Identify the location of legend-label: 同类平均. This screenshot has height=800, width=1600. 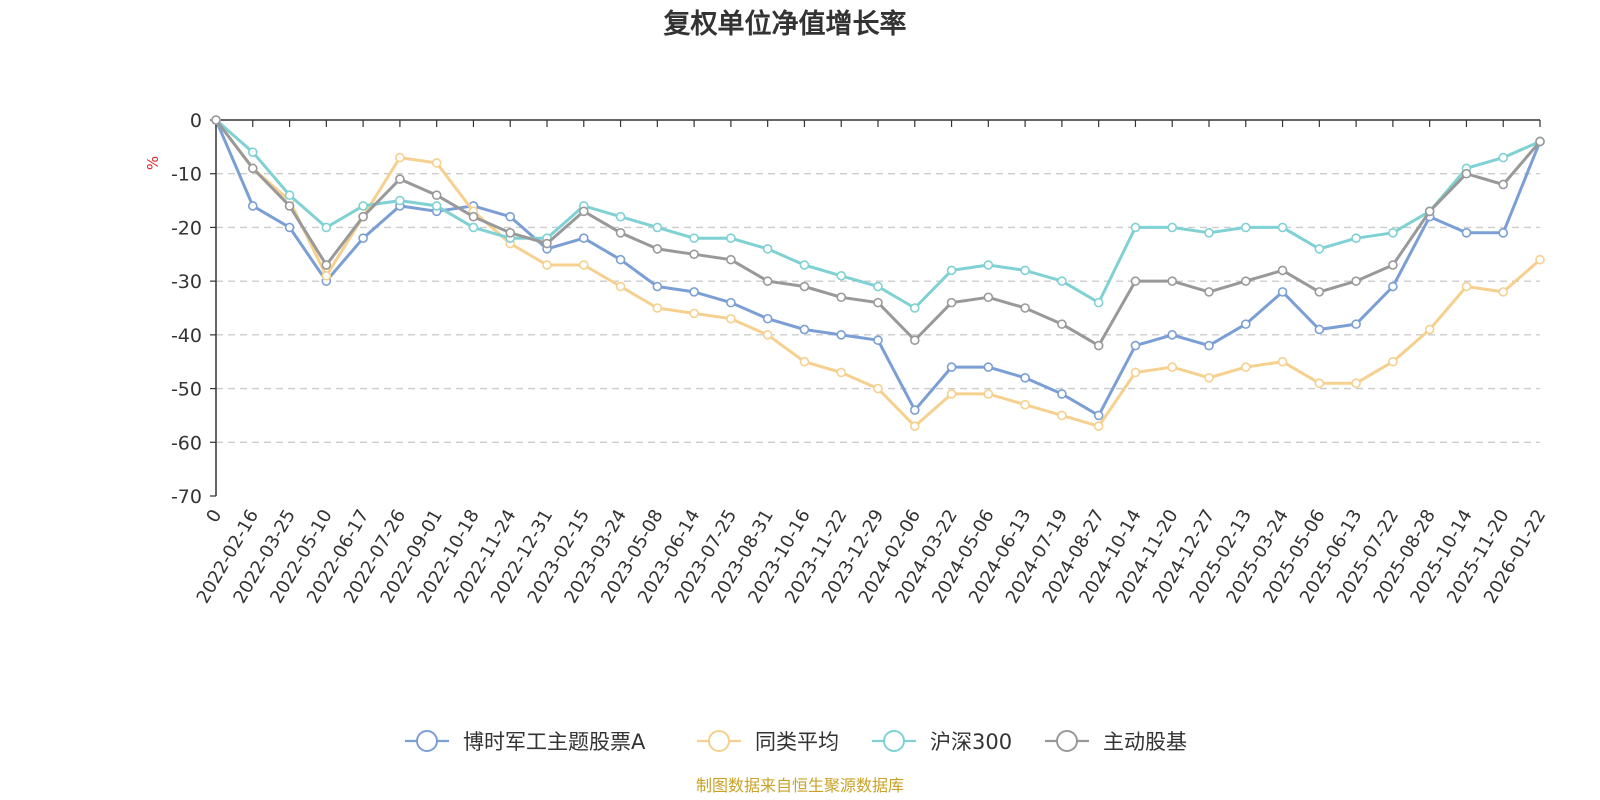
(797, 742).